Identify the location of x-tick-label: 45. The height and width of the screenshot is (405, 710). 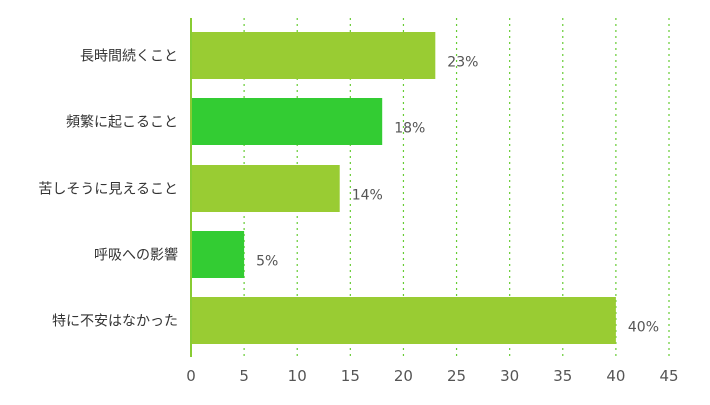
(668, 376).